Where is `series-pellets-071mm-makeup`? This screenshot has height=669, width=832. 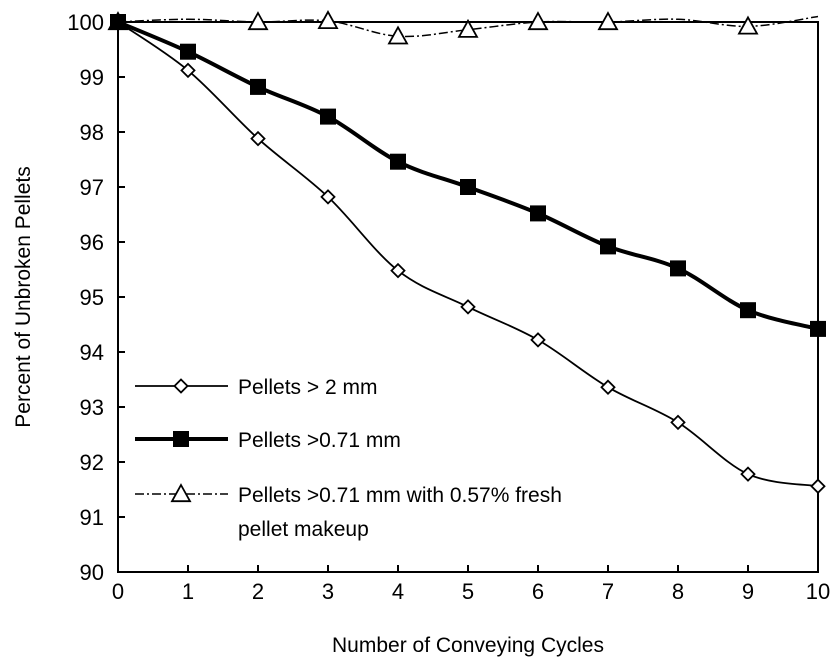
series-pellets-071mm-makeup is located at coordinates (463, 27).